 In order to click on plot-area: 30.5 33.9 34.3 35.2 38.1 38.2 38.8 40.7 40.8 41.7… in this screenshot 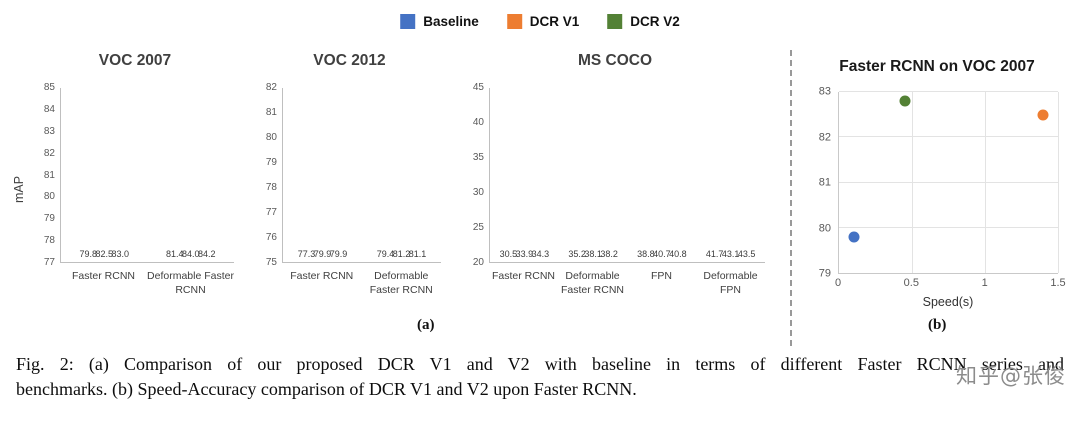, I will do `click(627, 175)`.